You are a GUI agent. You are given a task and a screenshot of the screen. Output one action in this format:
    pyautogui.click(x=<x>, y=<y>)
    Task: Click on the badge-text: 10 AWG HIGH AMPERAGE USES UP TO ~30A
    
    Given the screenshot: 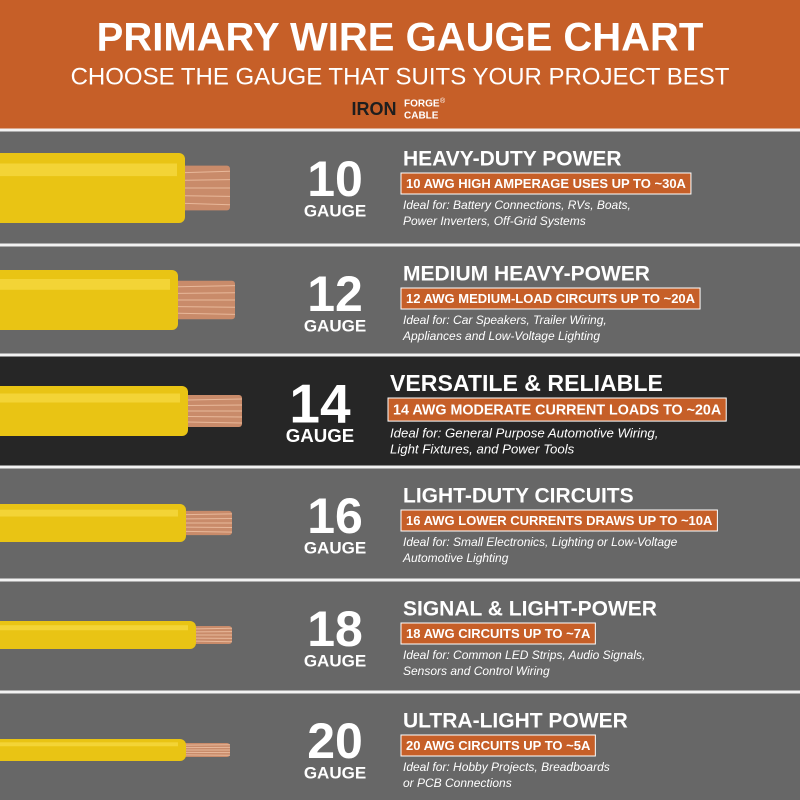 What is the action you would take?
    pyautogui.click(x=546, y=183)
    